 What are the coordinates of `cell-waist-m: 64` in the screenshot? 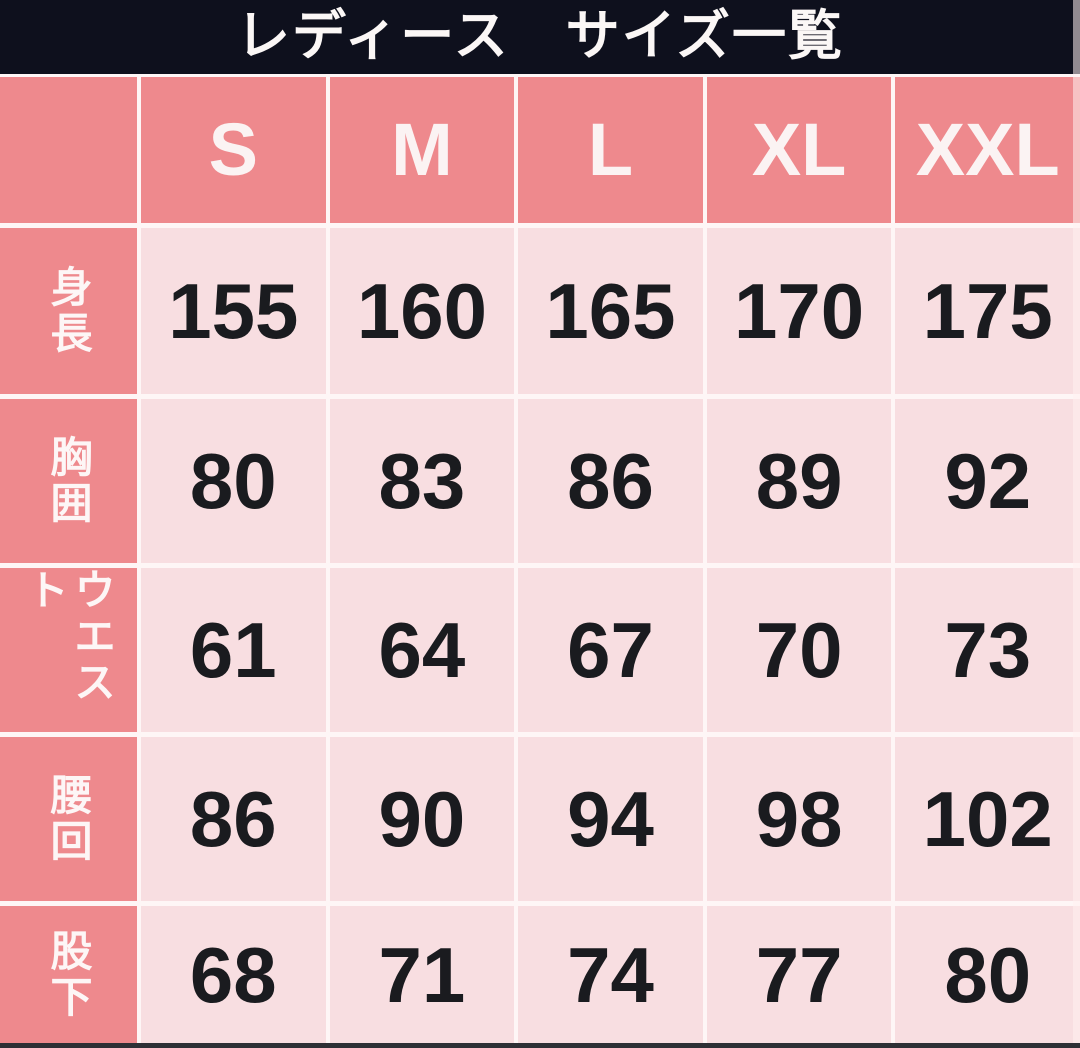 It's located at (422, 650).